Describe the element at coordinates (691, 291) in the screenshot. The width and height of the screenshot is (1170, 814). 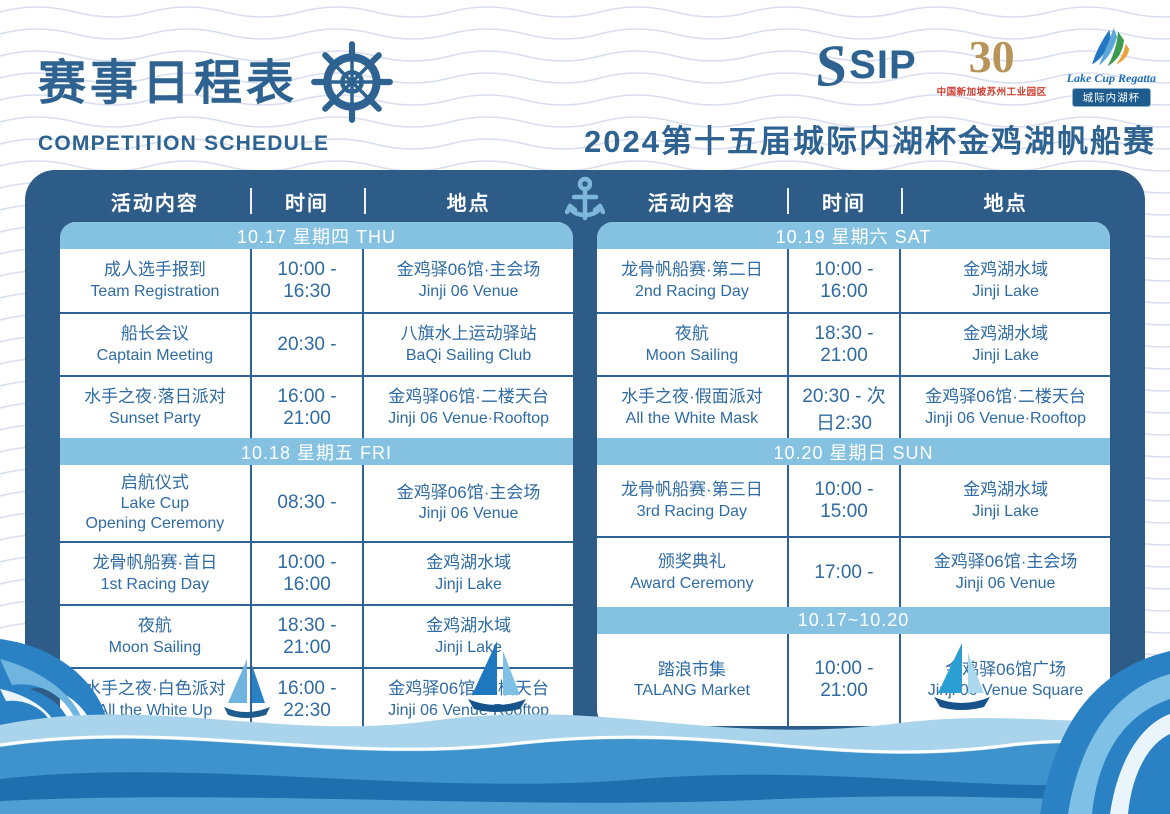
I see `activity-en: 2nd Racing Day` at that location.